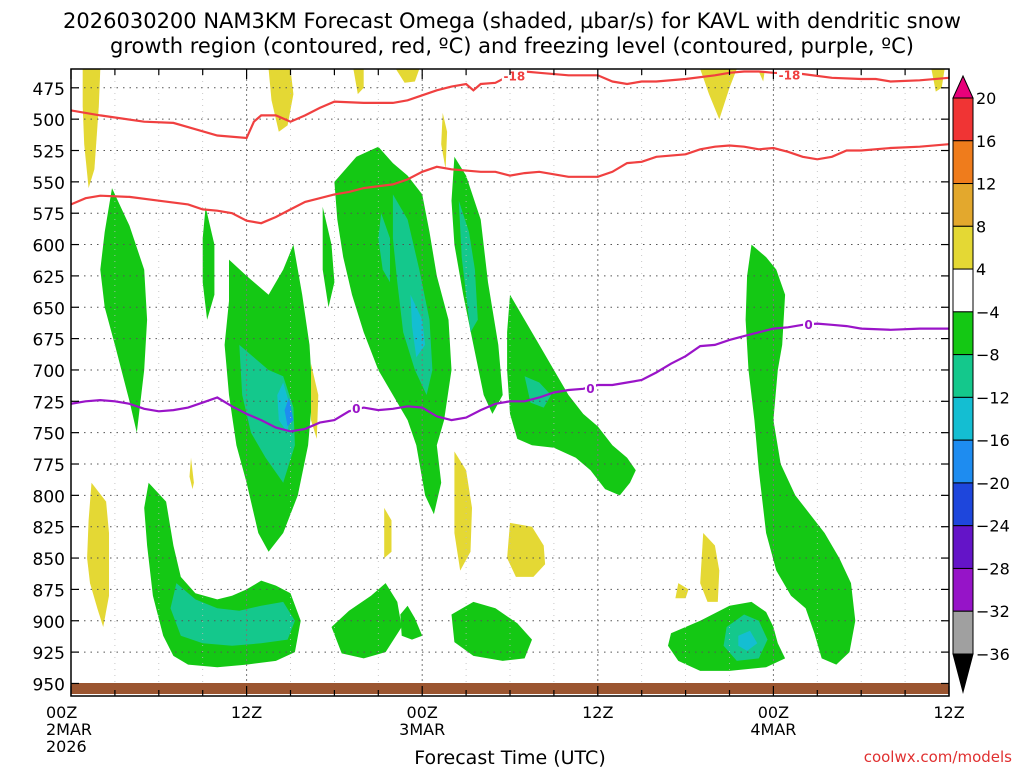 The image size is (1024, 768). I want to click on colorbar-label: 16, so click(986, 141).